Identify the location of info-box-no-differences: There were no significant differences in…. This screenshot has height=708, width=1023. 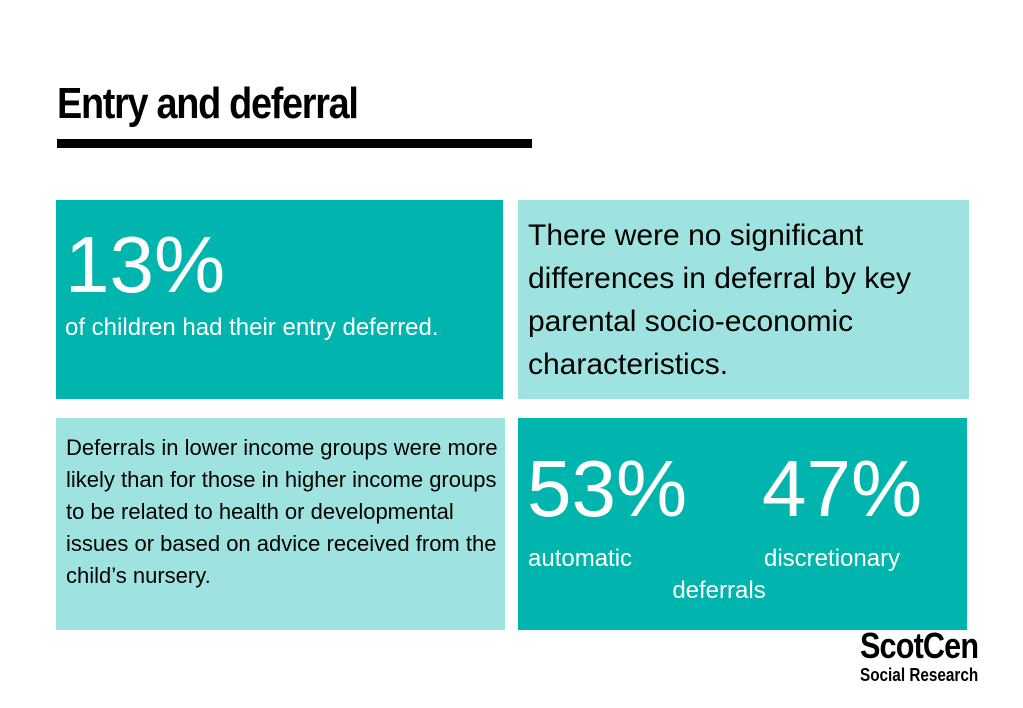
(743, 299).